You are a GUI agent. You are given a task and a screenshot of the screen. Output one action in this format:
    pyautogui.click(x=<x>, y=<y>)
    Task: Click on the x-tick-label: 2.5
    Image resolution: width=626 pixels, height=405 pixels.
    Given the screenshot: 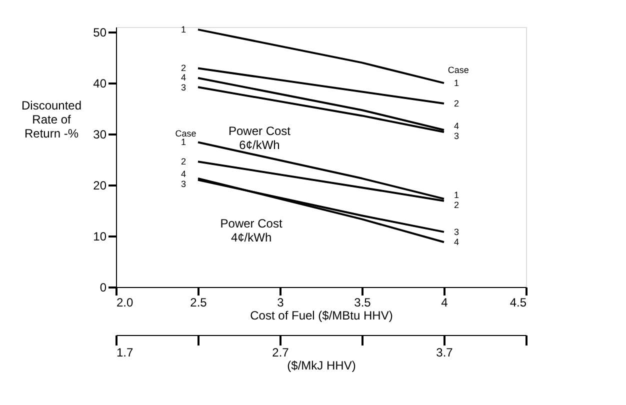 What is the action you would take?
    pyautogui.click(x=199, y=303)
    